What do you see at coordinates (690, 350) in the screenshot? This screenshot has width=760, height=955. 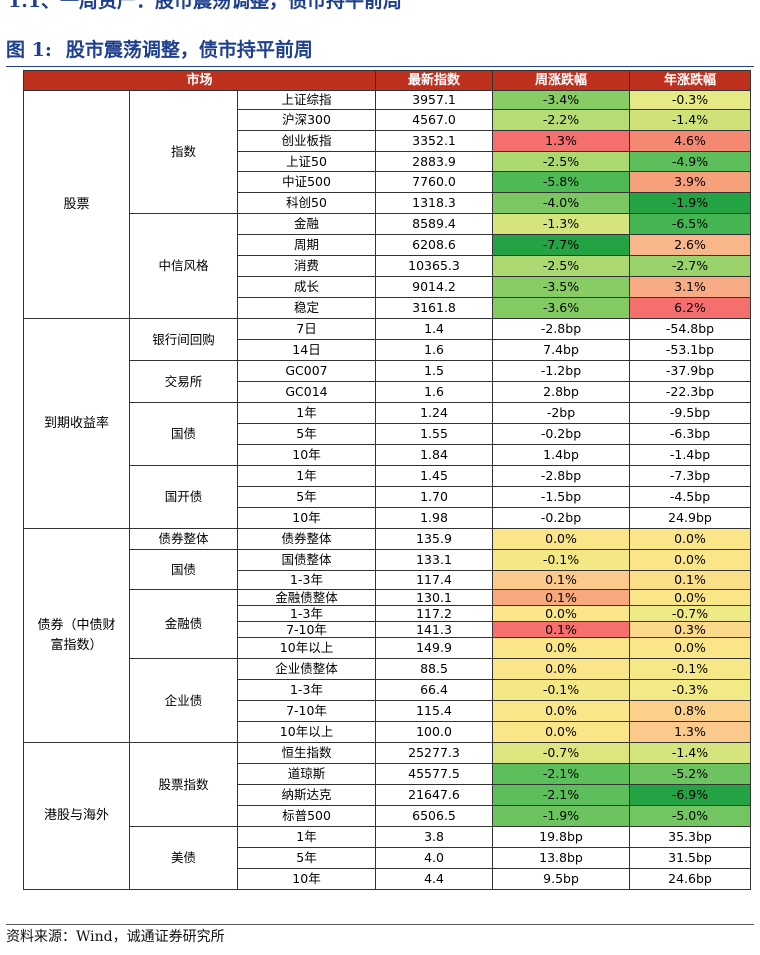 I see `yearly-change: -53.1bp` at bounding box center [690, 350].